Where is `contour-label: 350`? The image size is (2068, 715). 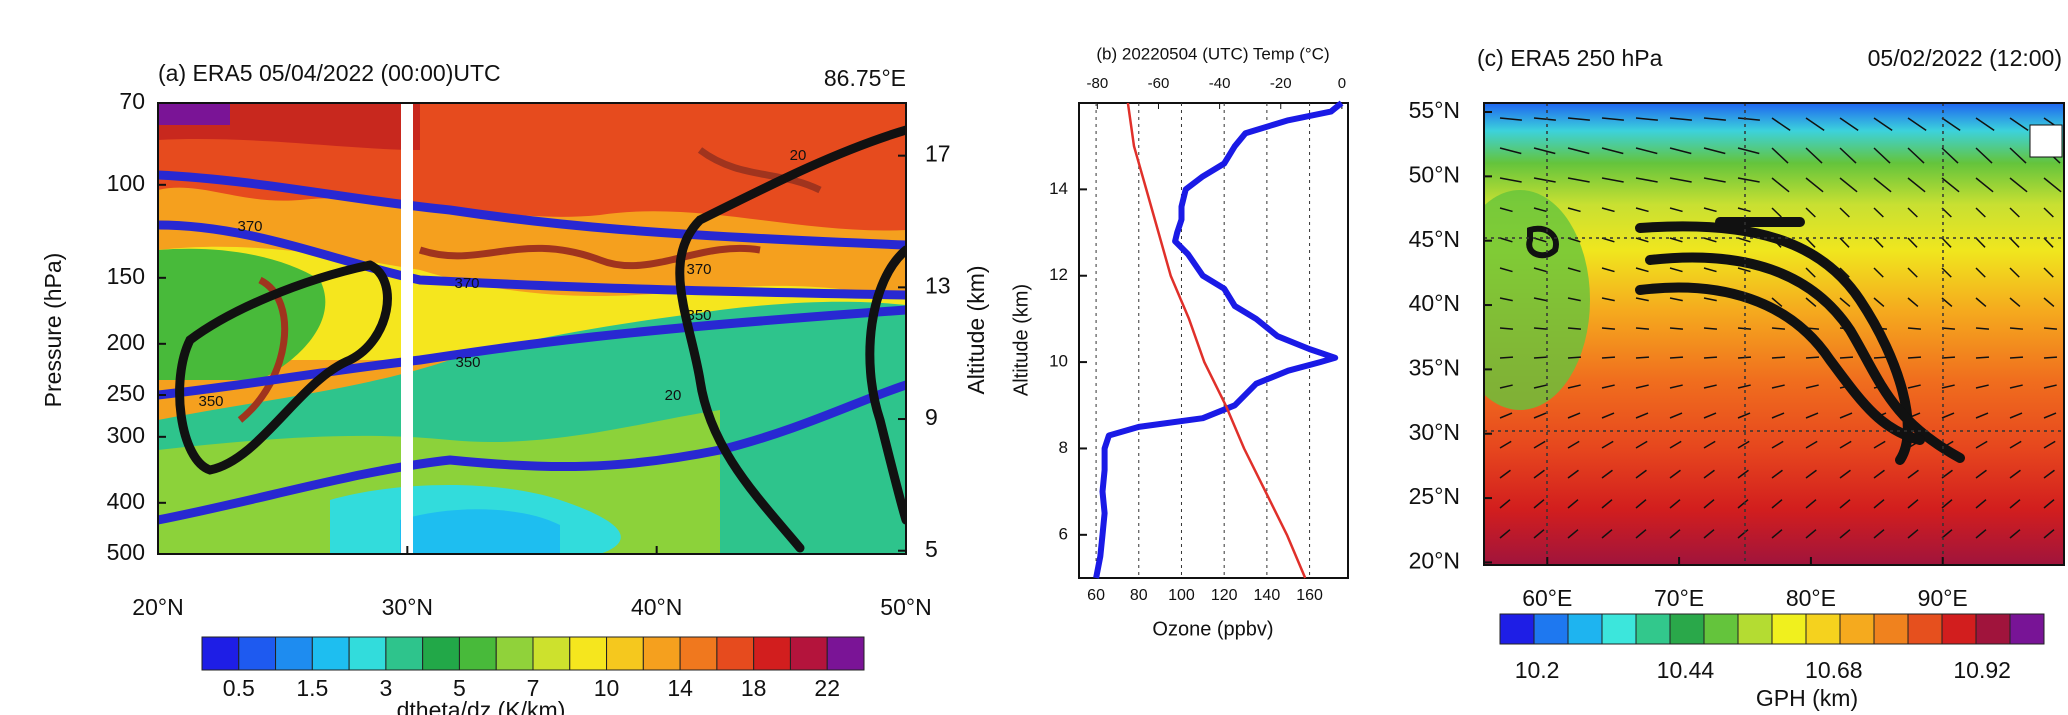
contour-label: 350 is located at coordinates (210, 401).